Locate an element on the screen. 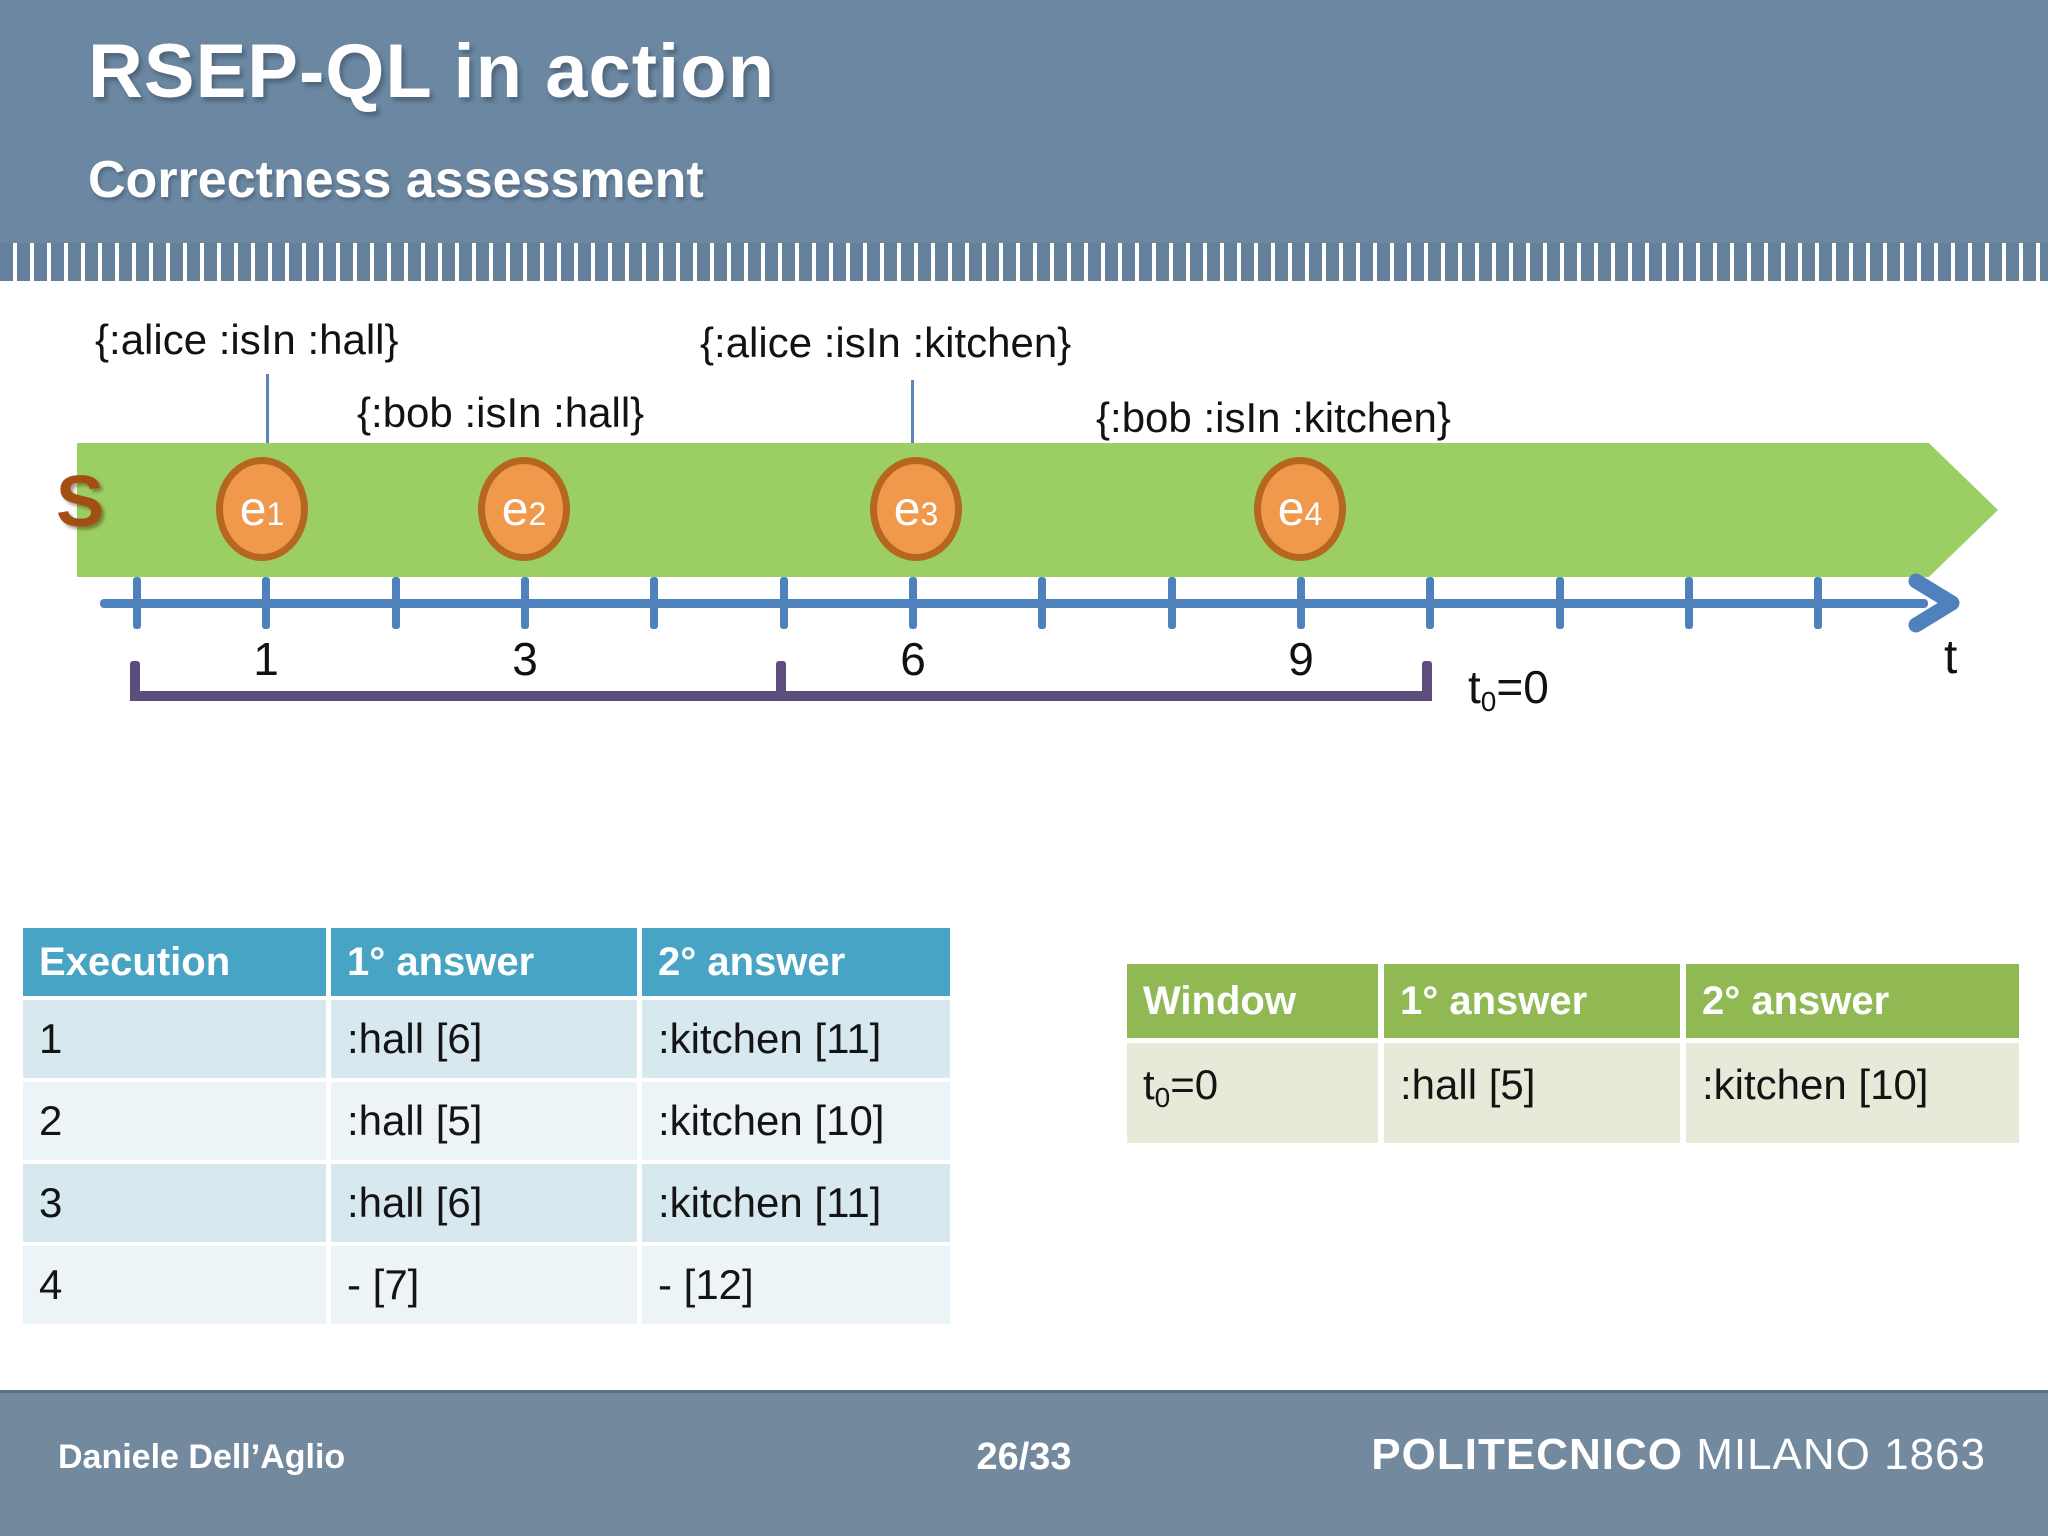 The image size is (2048, 1536). time-axis-arrowhead-icon is located at coordinates (1934, 603).